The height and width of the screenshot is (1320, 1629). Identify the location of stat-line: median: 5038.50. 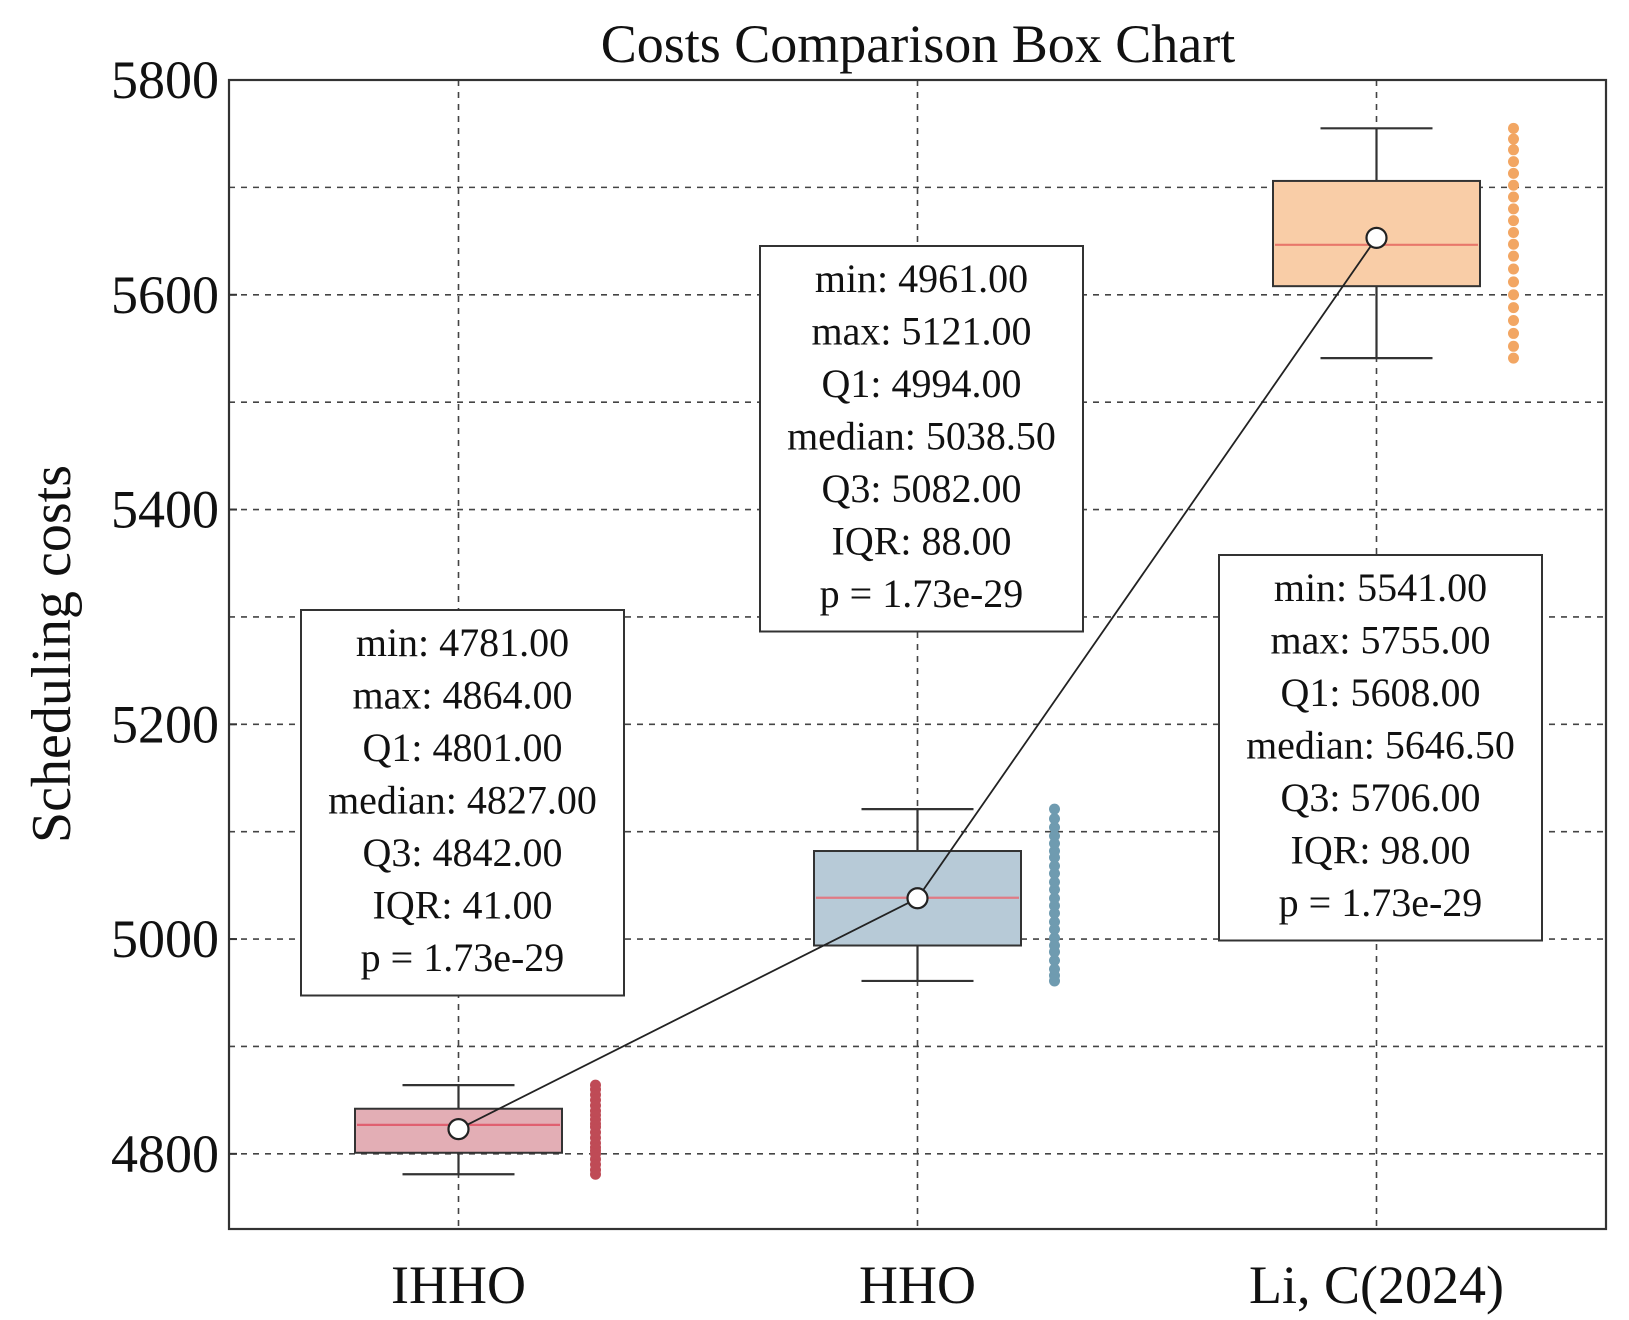
(921, 436).